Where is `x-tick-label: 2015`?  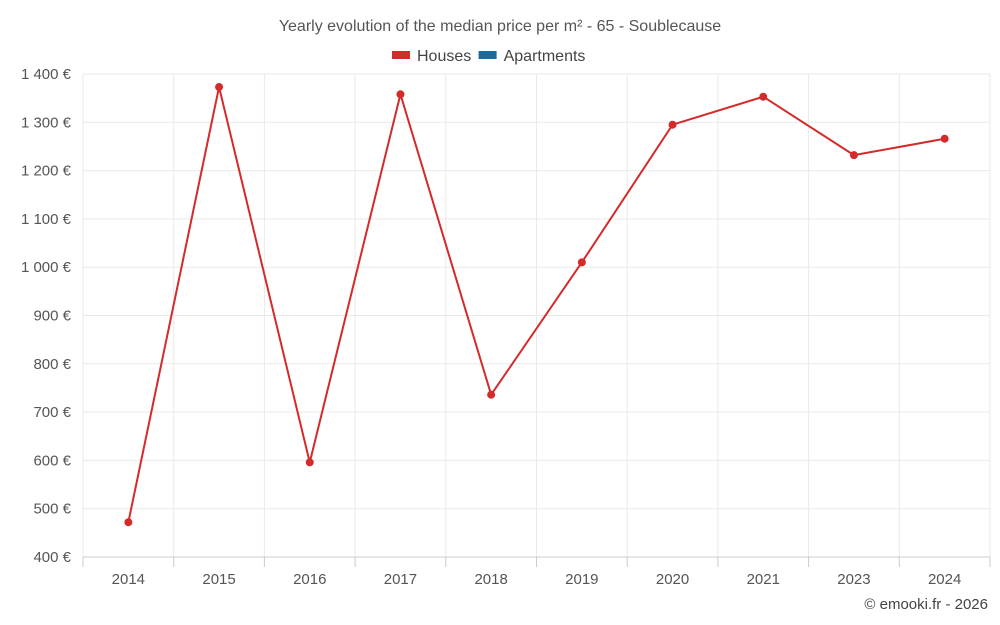
x-tick-label: 2015 is located at coordinates (218, 579).